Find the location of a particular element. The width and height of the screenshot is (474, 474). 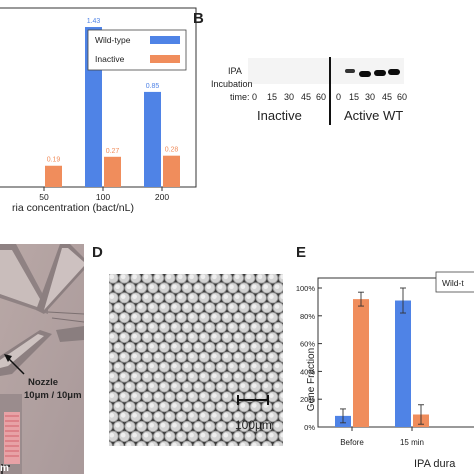

y-tick-label: 0% is located at coordinates (309, 427).